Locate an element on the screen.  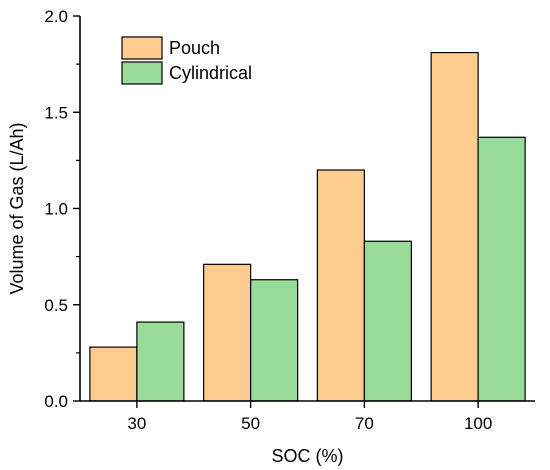
y-tick-label: 2.0 is located at coordinates (56, 16).